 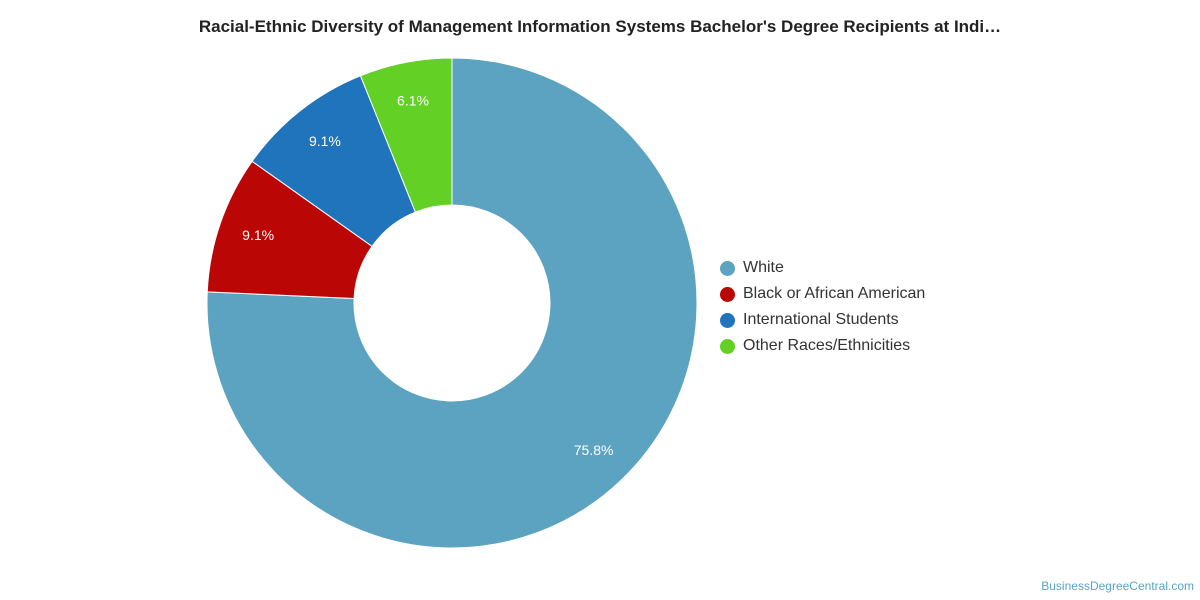 I want to click on legend-label: Other Races/Ethnicities, so click(x=827, y=345).